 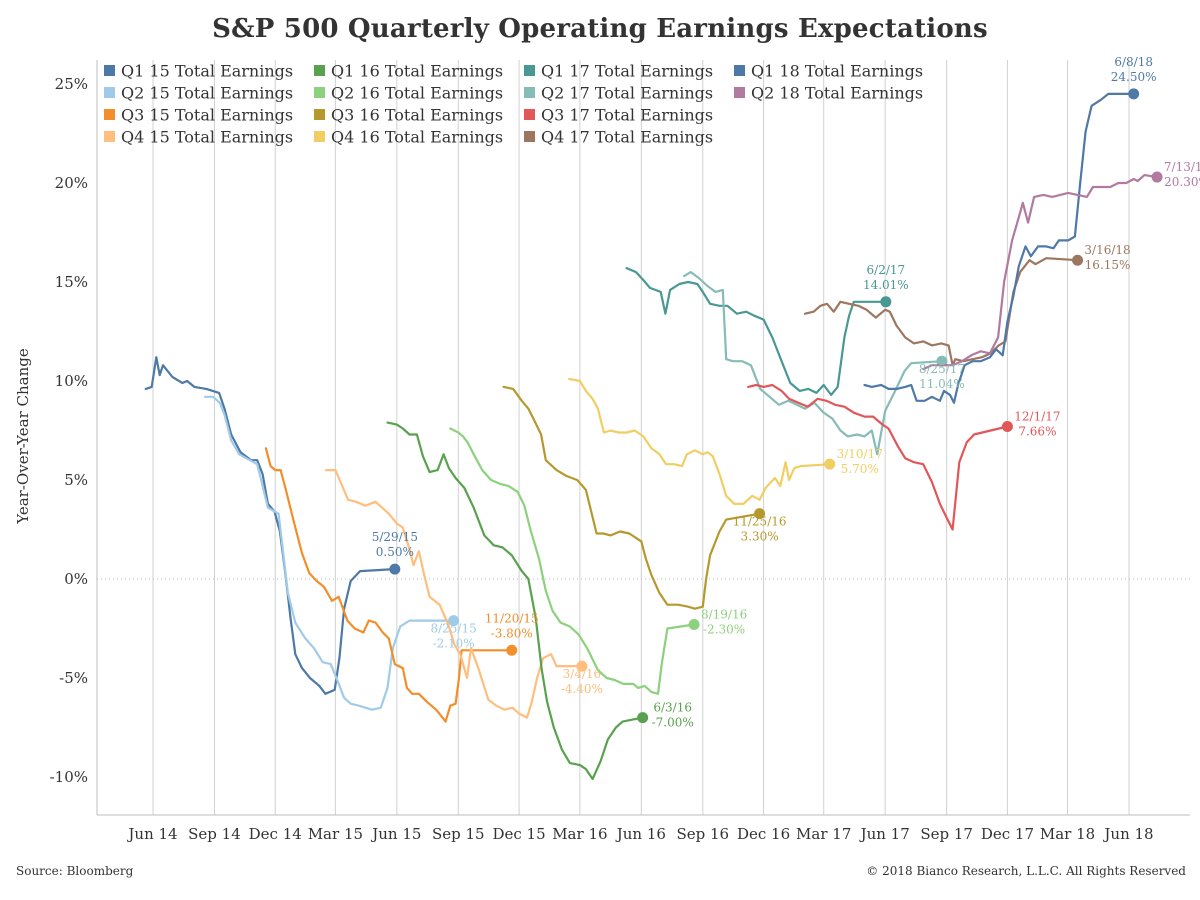 What do you see at coordinates (1107, 250) in the screenshot?
I see `end-label-date-11: 3/16/18` at bounding box center [1107, 250].